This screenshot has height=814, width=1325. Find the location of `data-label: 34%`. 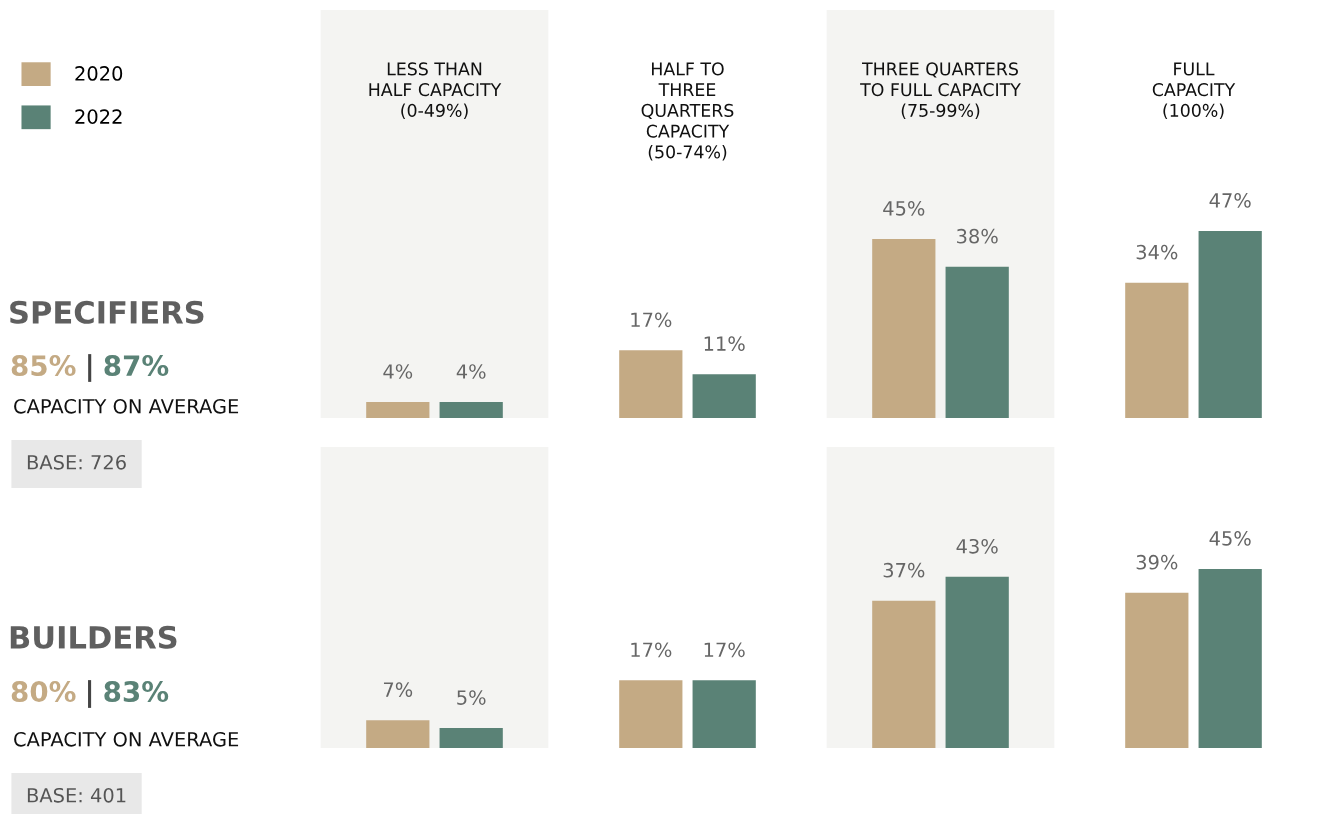

data-label: 34% is located at coordinates (1157, 252).